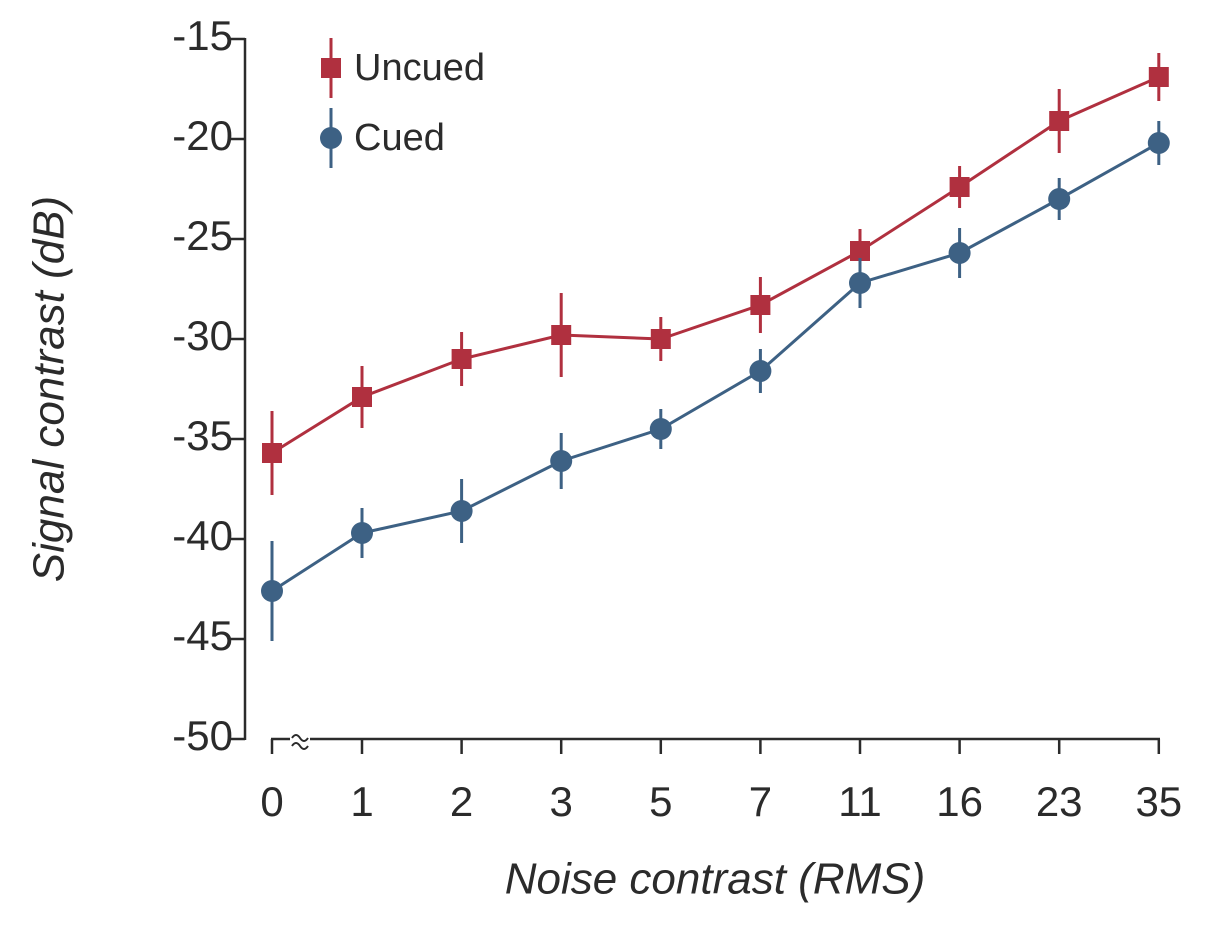 Image resolution: width=1209 pixels, height=940 pixels. What do you see at coordinates (399, 138) in the screenshot?
I see `legend-label: Cued` at bounding box center [399, 138].